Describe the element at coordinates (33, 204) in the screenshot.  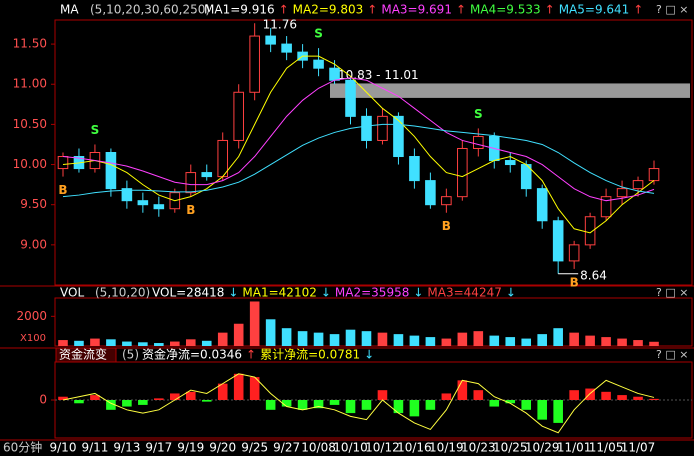
I see `y-tick-label: 9.50` at that location.